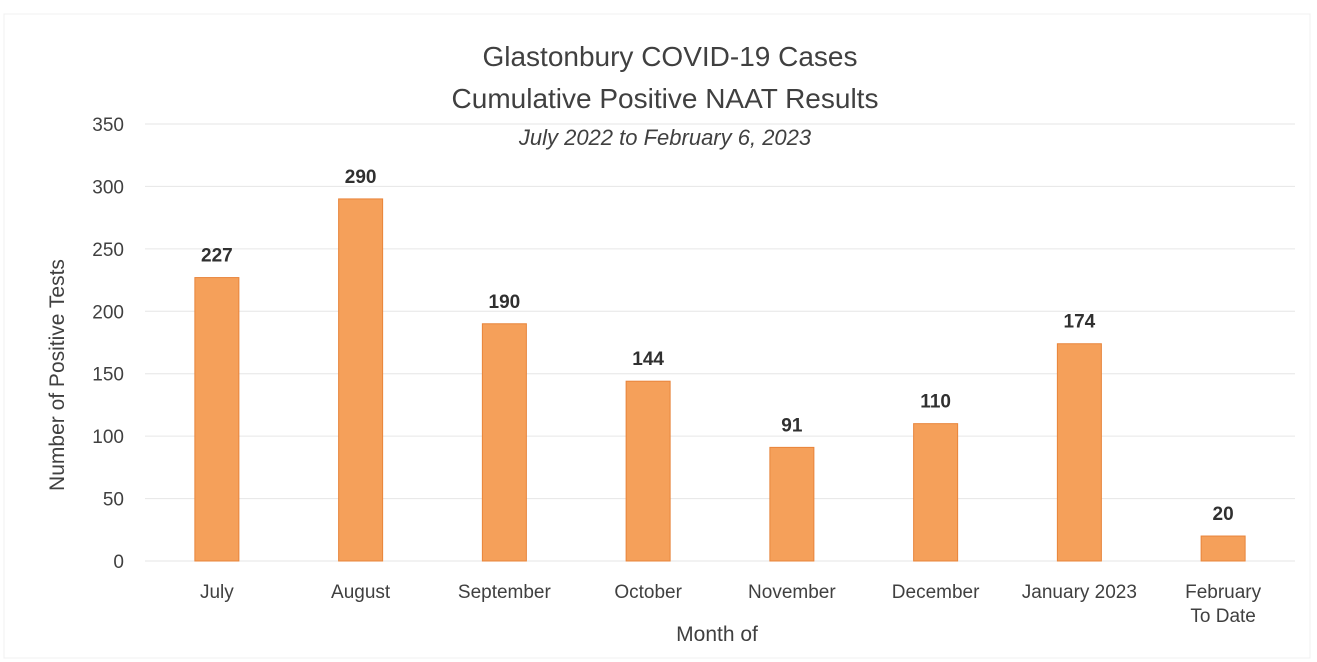 This screenshot has width=1317, height=662. I want to click on x-axis-label: Month of, so click(717, 634).